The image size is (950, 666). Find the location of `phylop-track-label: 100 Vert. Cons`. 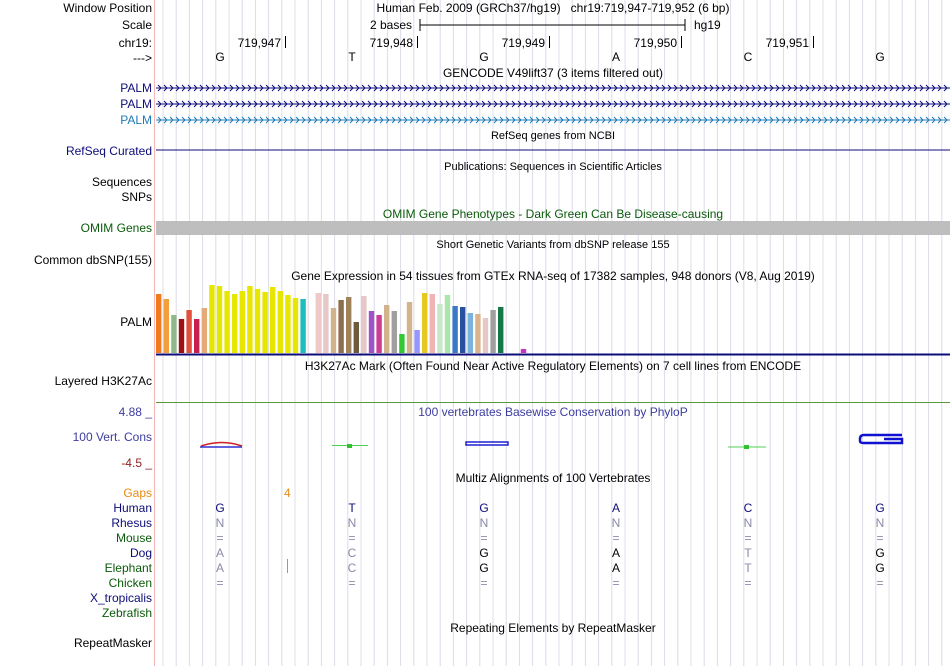

phylop-track-label: 100 Vert. Cons is located at coordinates (112, 437).